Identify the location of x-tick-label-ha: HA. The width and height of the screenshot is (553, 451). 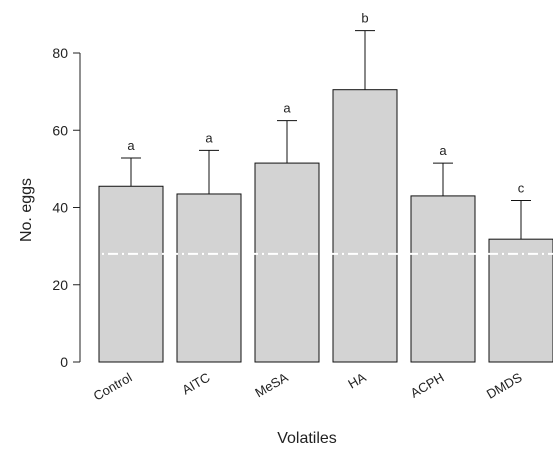
(356, 380).